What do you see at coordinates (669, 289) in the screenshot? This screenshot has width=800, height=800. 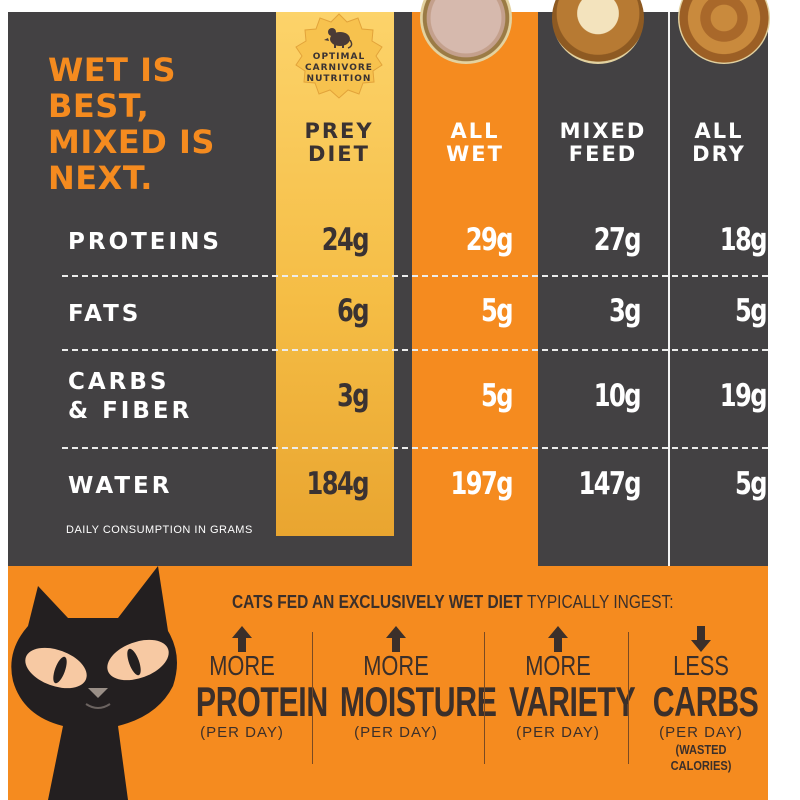 I see `column-divider` at bounding box center [669, 289].